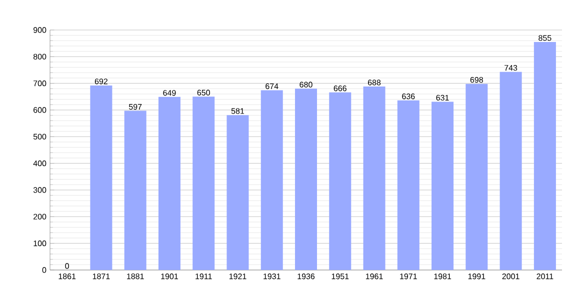  What do you see at coordinates (40, 110) in the screenshot?
I see `y-tick-label: 600` at bounding box center [40, 110].